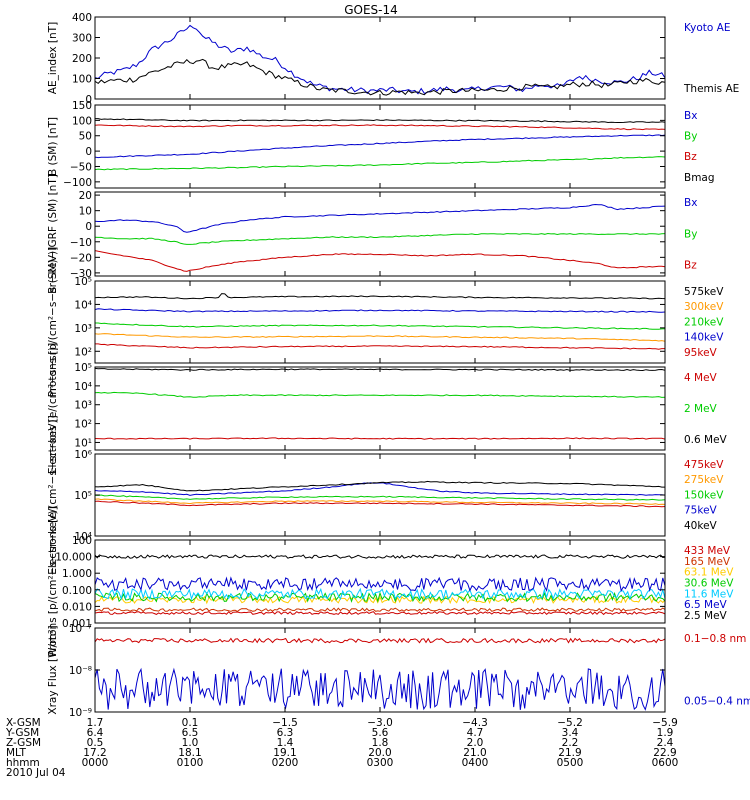  I want to click on y-tick-label: 10.000, so click(73, 558).